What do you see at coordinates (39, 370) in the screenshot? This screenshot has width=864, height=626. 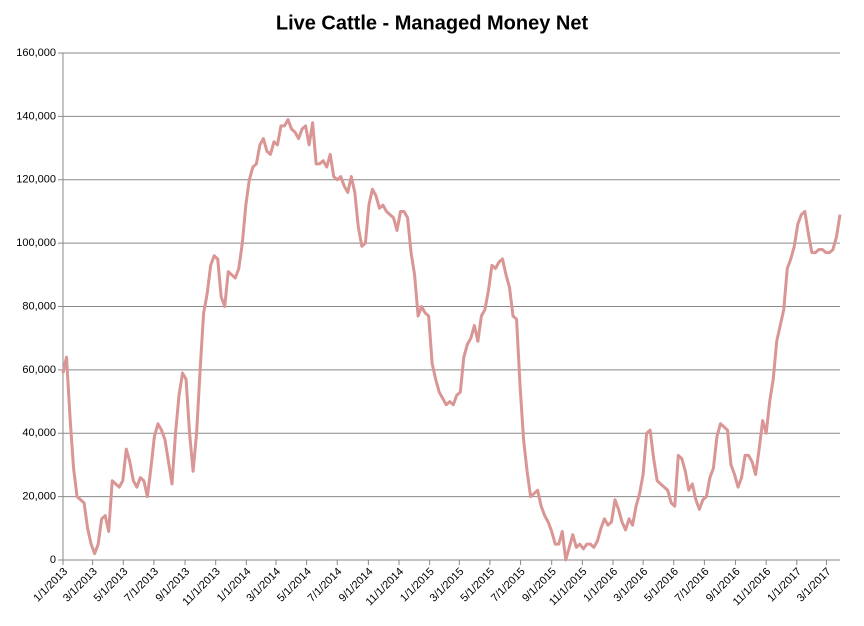 I see `y-tick-label: 60,000` at bounding box center [39, 370].